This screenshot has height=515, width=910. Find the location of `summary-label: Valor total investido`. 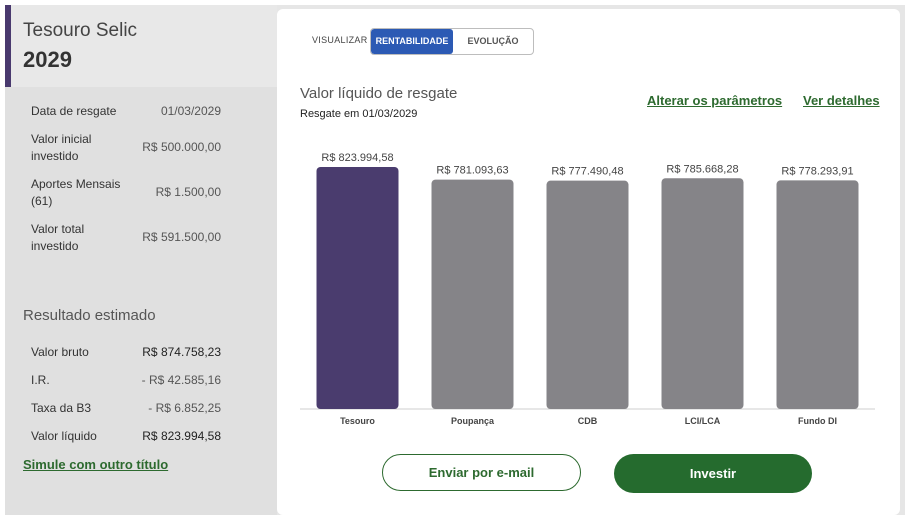

summary-label: Valor total investido is located at coordinates (58, 237).